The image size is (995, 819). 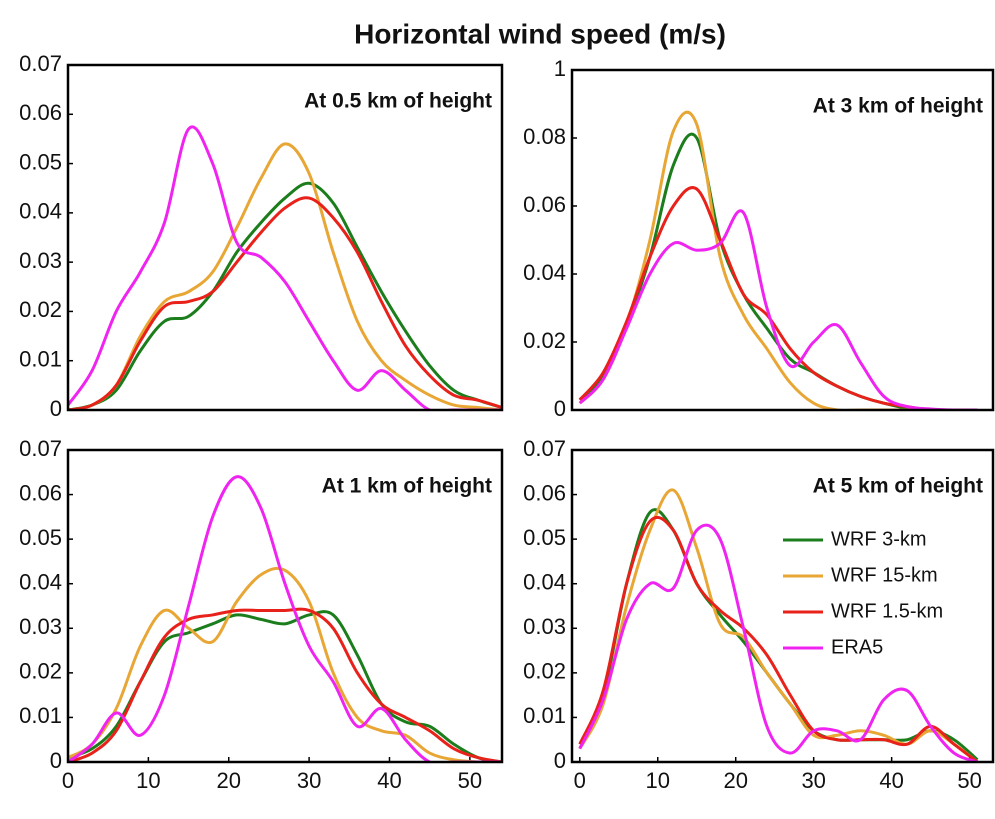 I want to click on panel-title: At 1 km of height, so click(x=407, y=486).